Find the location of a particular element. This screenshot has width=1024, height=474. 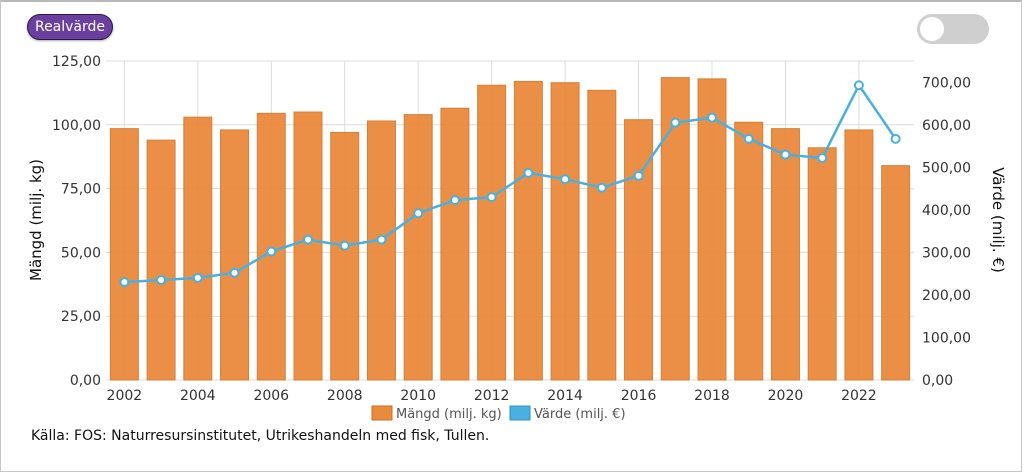

bar-2017 is located at coordinates (675, 229).